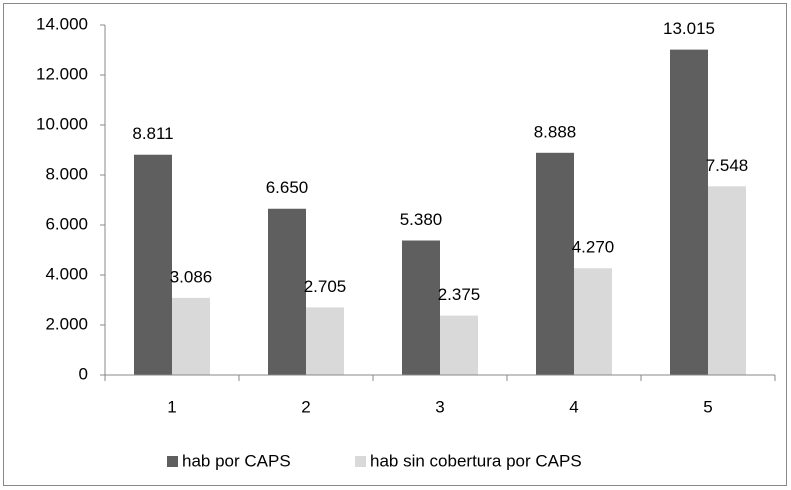 The image size is (791, 490). Describe the element at coordinates (62, 73) in the screenshot. I see `y-tick-label: 12.000` at that location.